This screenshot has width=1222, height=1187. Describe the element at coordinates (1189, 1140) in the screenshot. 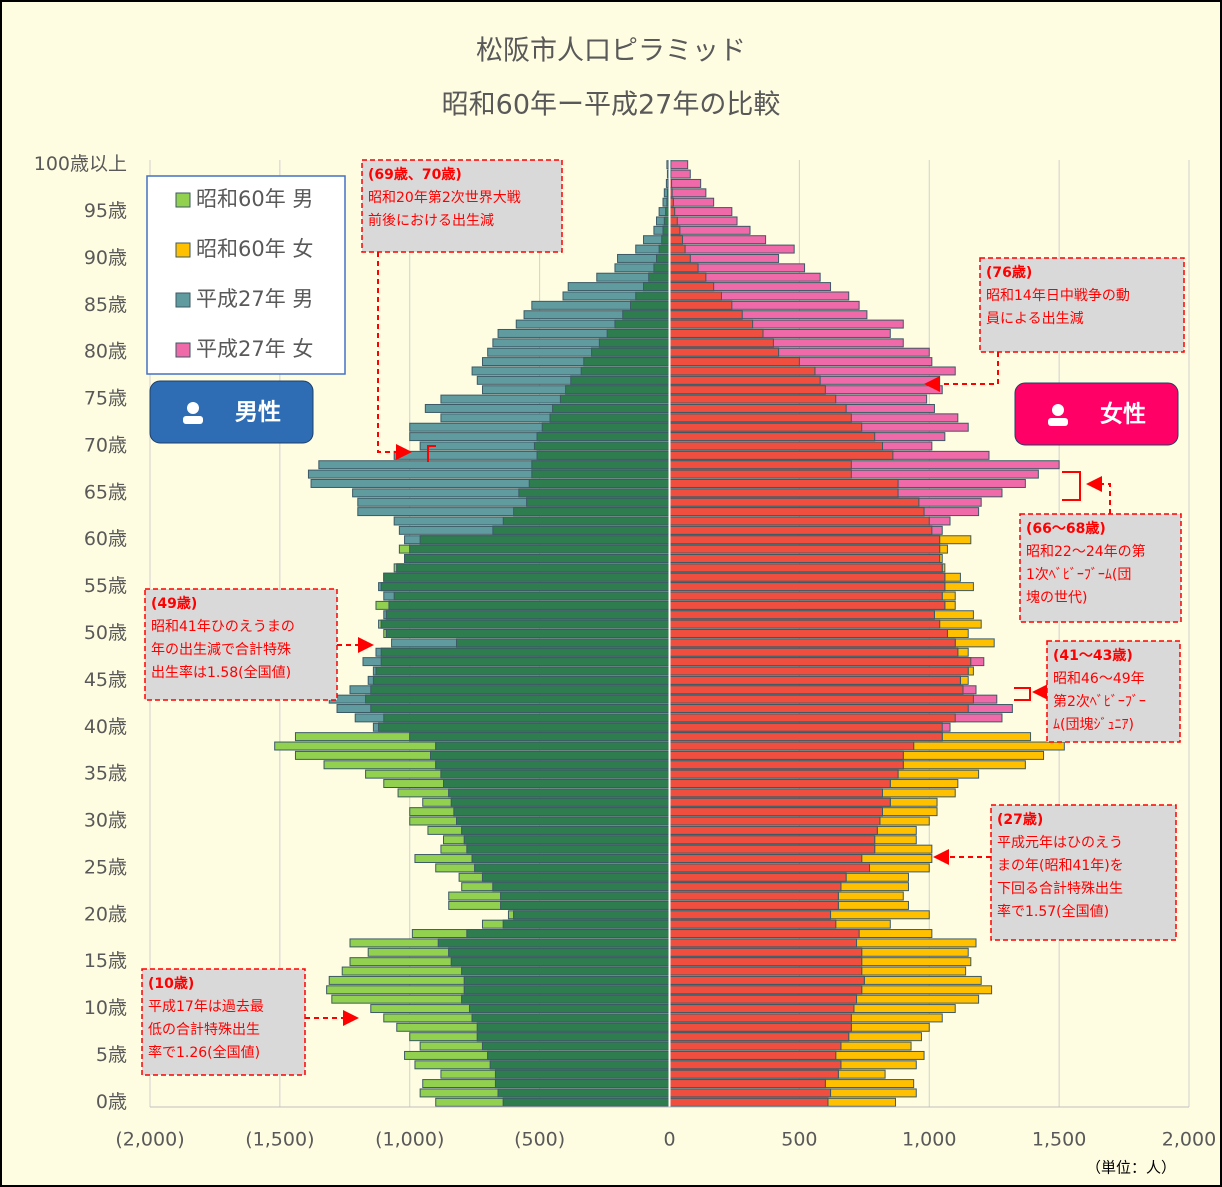

I see `x-tick-label: 2,000` at that location.